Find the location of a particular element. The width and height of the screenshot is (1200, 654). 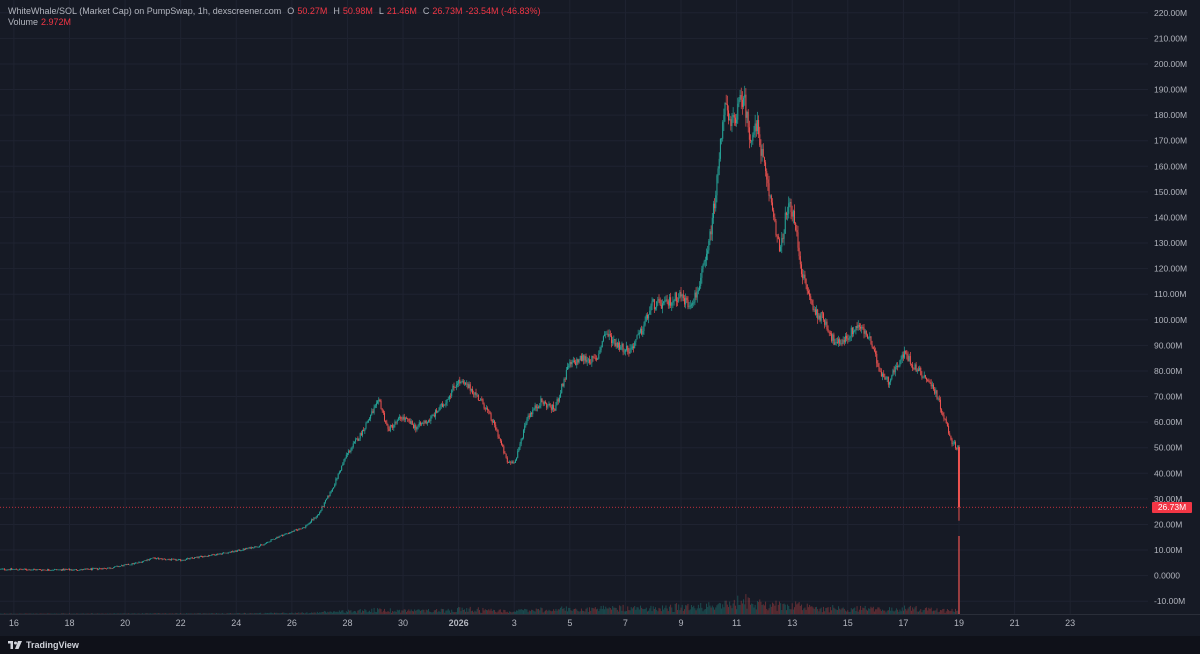

volume-value: 2.972M is located at coordinates (56, 22).